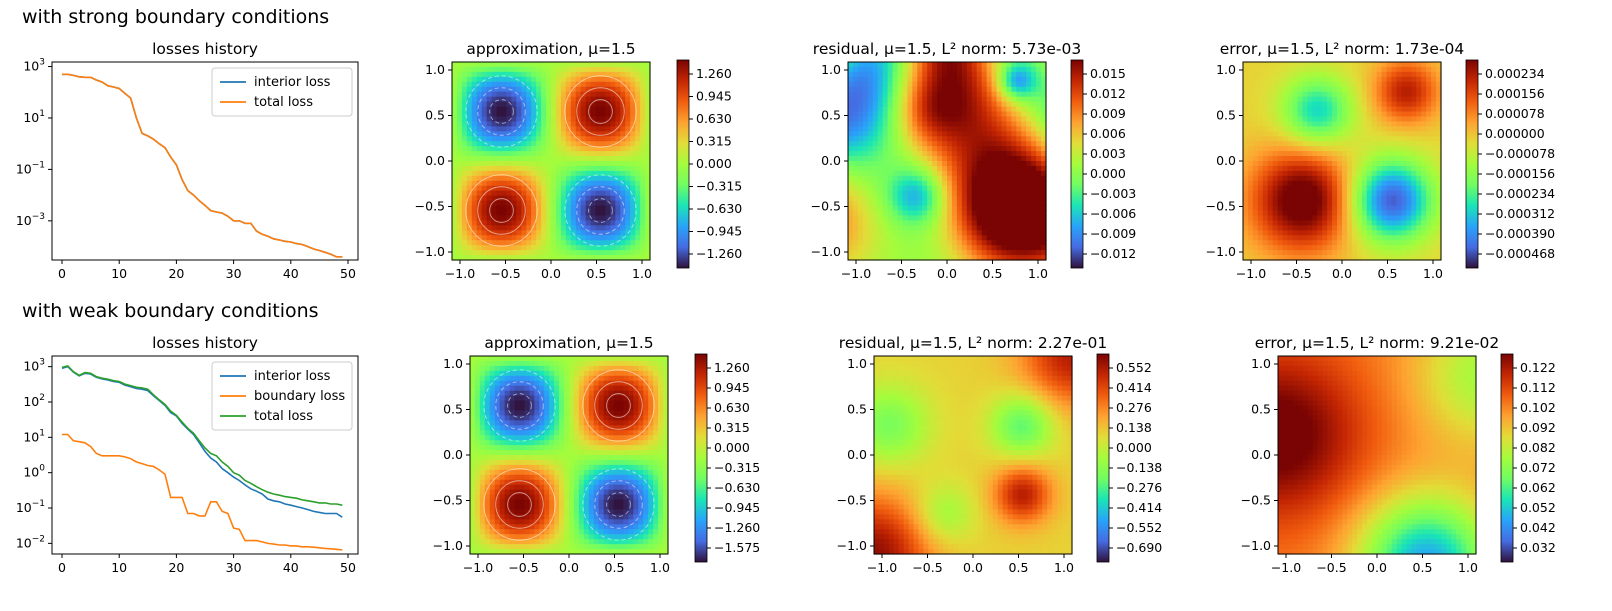  Describe the element at coordinates (947, 273) in the screenshot. I see `row1-residual-xtick-label: 0.0` at that location.